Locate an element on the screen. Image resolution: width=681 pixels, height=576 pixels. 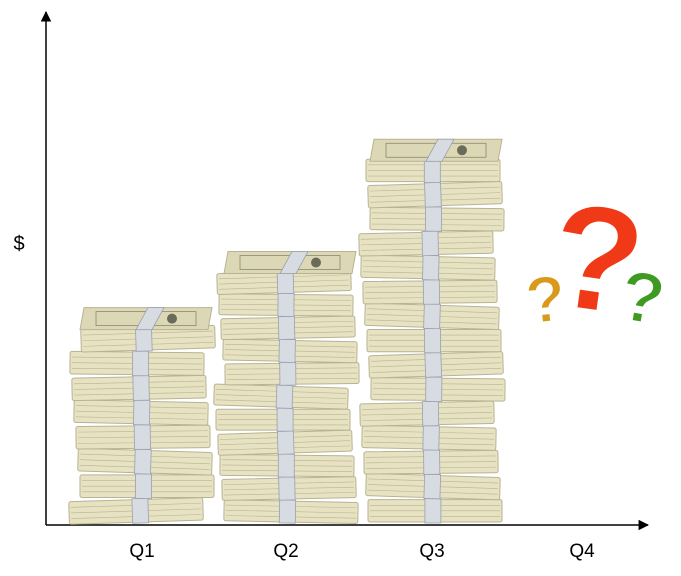
bar-q1 is located at coordinates (142, 416).